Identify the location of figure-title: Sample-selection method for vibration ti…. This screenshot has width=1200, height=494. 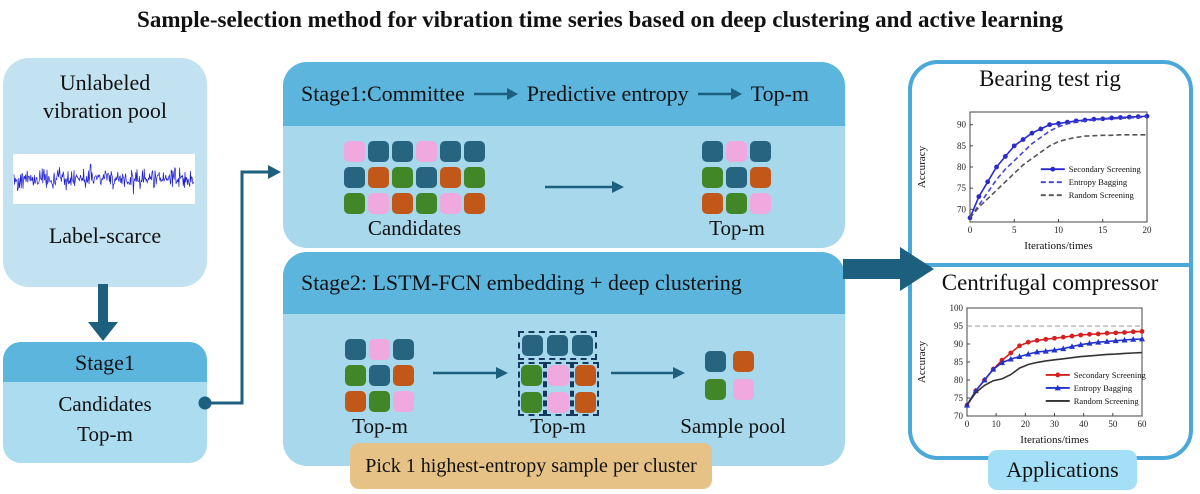
(600, 19).